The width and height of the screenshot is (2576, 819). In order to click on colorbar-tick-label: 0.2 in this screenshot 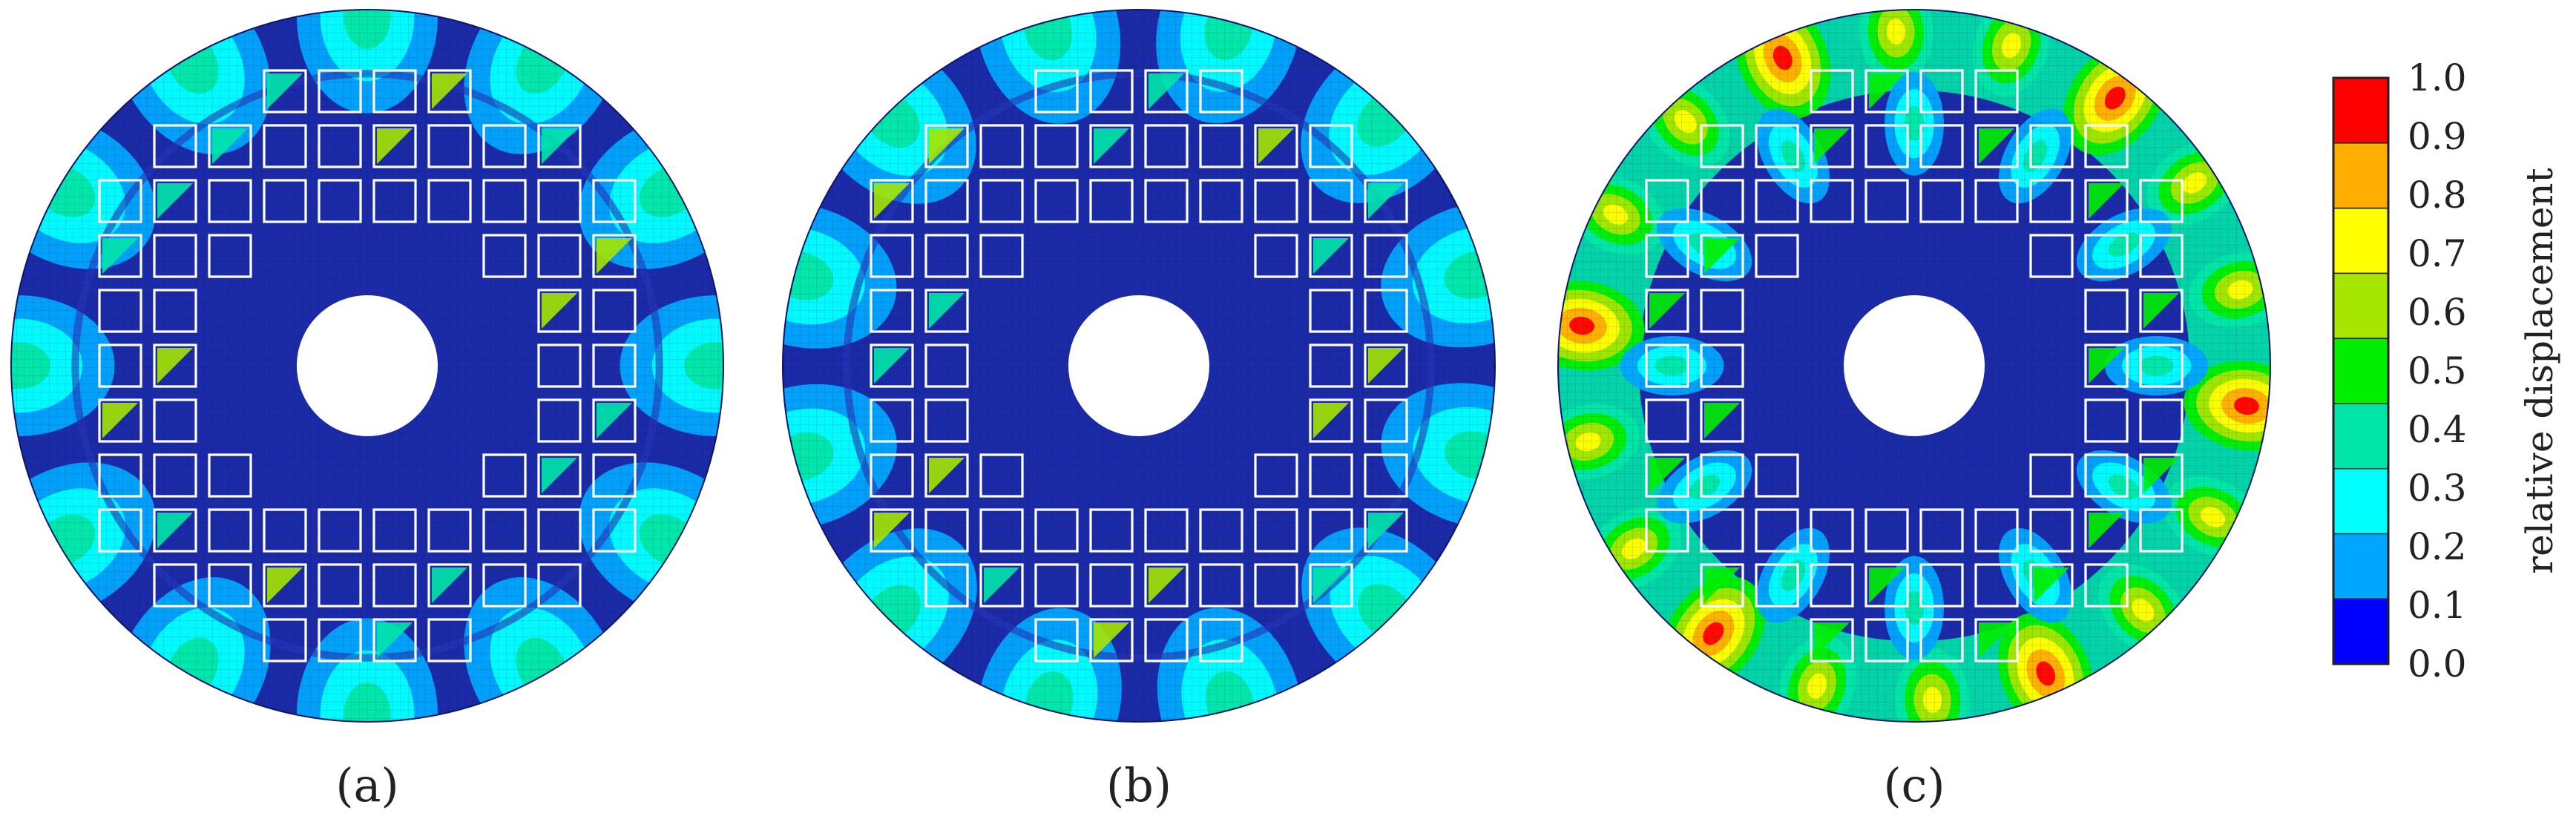, I will do `click(2437, 547)`.